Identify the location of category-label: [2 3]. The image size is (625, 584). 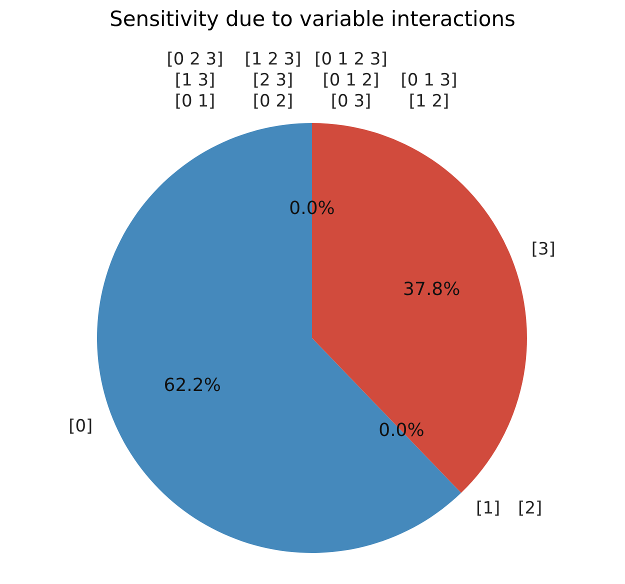
(273, 80).